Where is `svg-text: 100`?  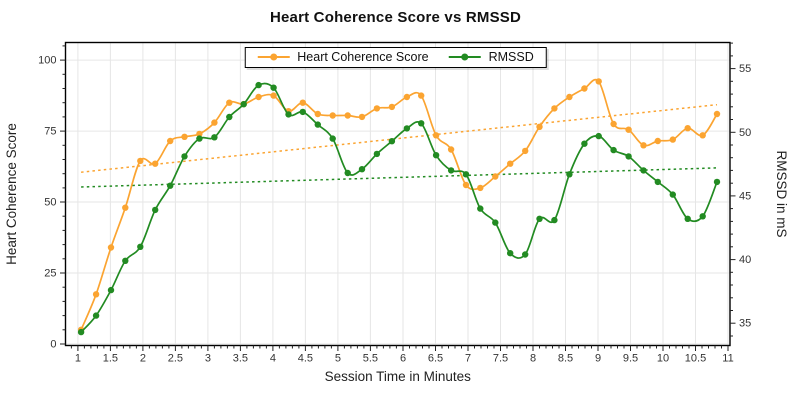 svg-text: 100 is located at coordinates (47, 61).